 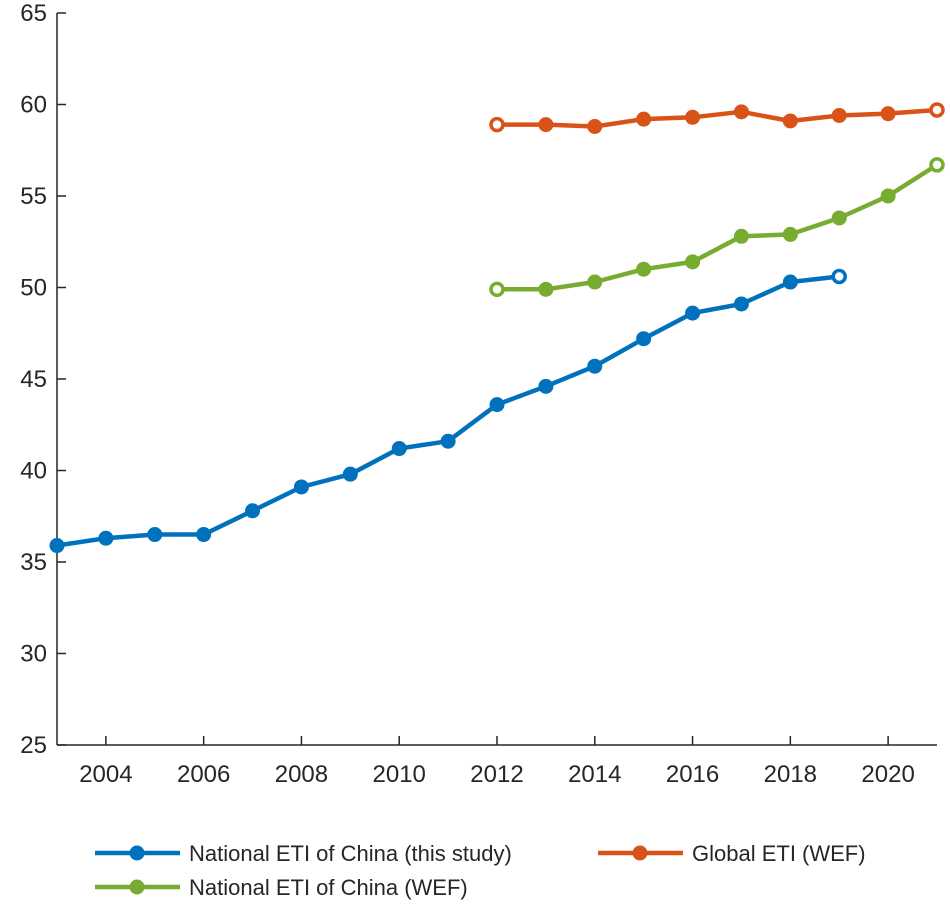 What do you see at coordinates (33, 196) in the screenshot?
I see `y-tick-label: 55` at bounding box center [33, 196].